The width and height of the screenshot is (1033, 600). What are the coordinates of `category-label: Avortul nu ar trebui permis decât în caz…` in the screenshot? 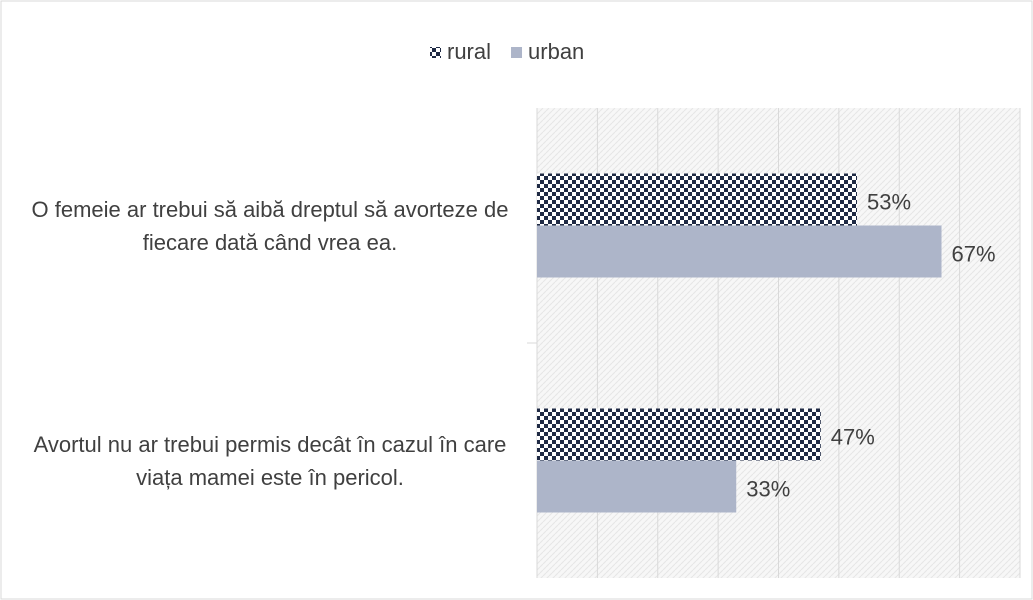 It's located at (270, 460).